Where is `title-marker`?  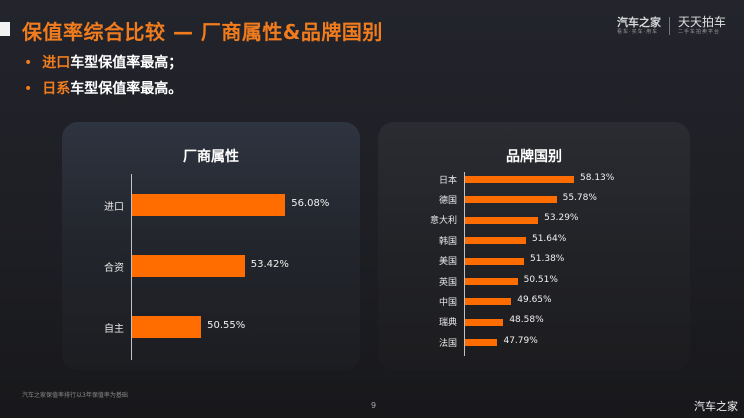 title-marker is located at coordinates (5, 29).